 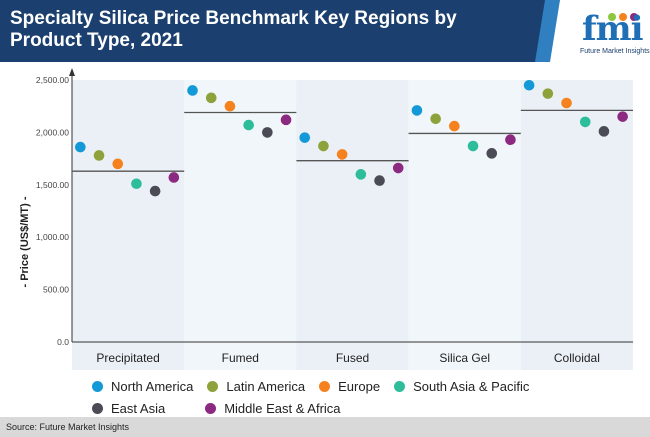 What do you see at coordinates (325, 427) in the screenshot?
I see `source-footer: Source: Future Market Insights` at bounding box center [325, 427].